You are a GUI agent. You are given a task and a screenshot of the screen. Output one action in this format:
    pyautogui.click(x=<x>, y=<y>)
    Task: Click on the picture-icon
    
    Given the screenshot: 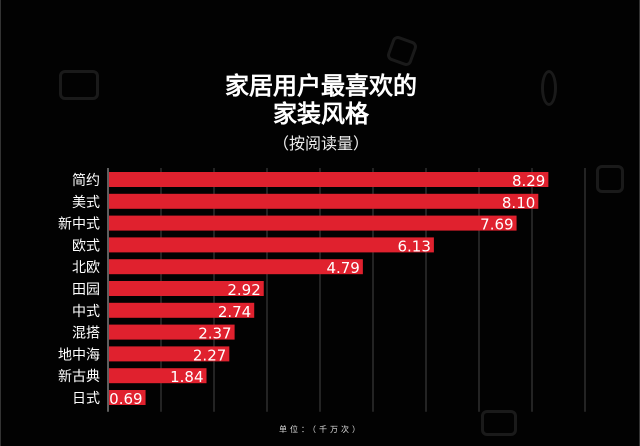 What is the action you would take?
    pyautogui.click(x=610, y=179)
    